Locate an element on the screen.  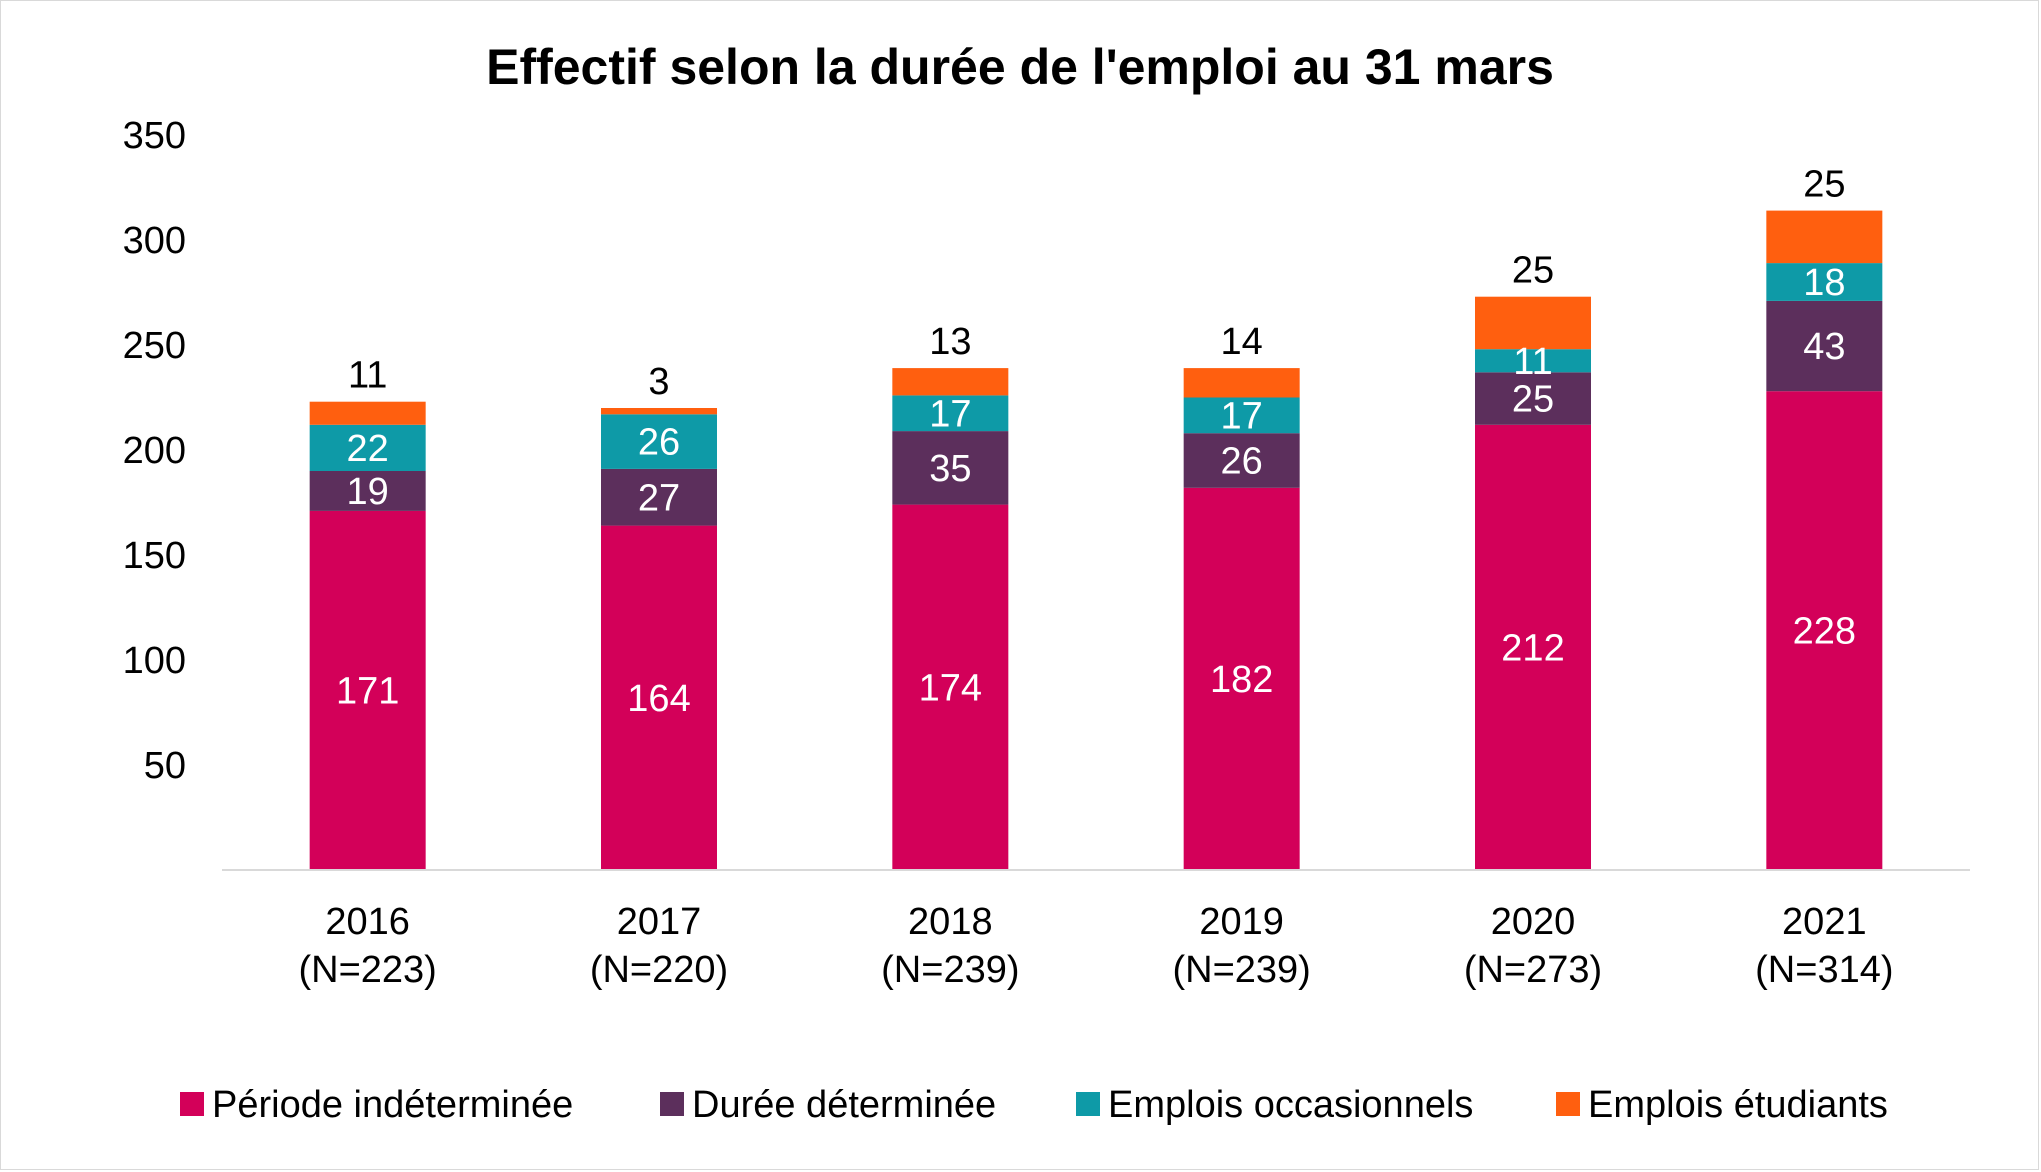
x-tick-sublabel: (N=273) is located at coordinates (1533, 970).